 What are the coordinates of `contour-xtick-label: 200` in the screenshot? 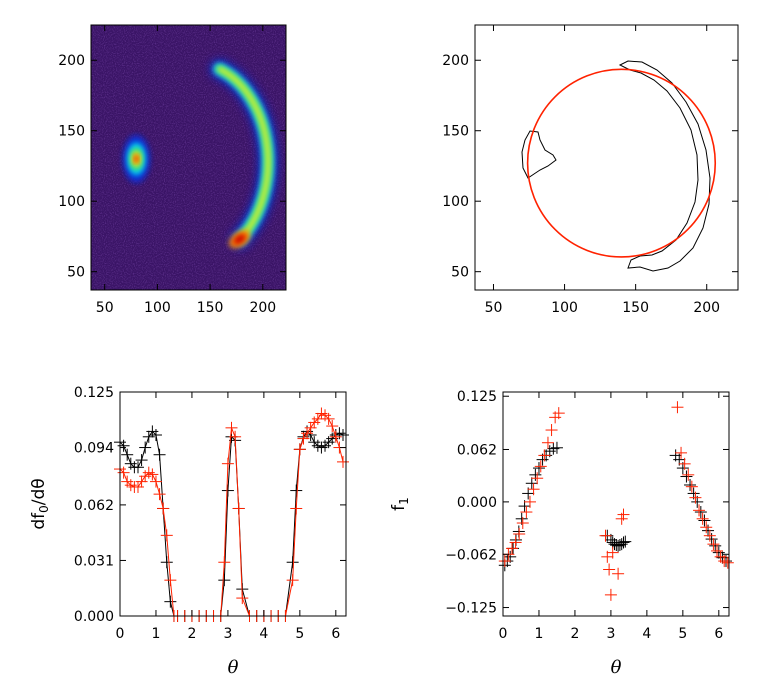 It's located at (706, 308).